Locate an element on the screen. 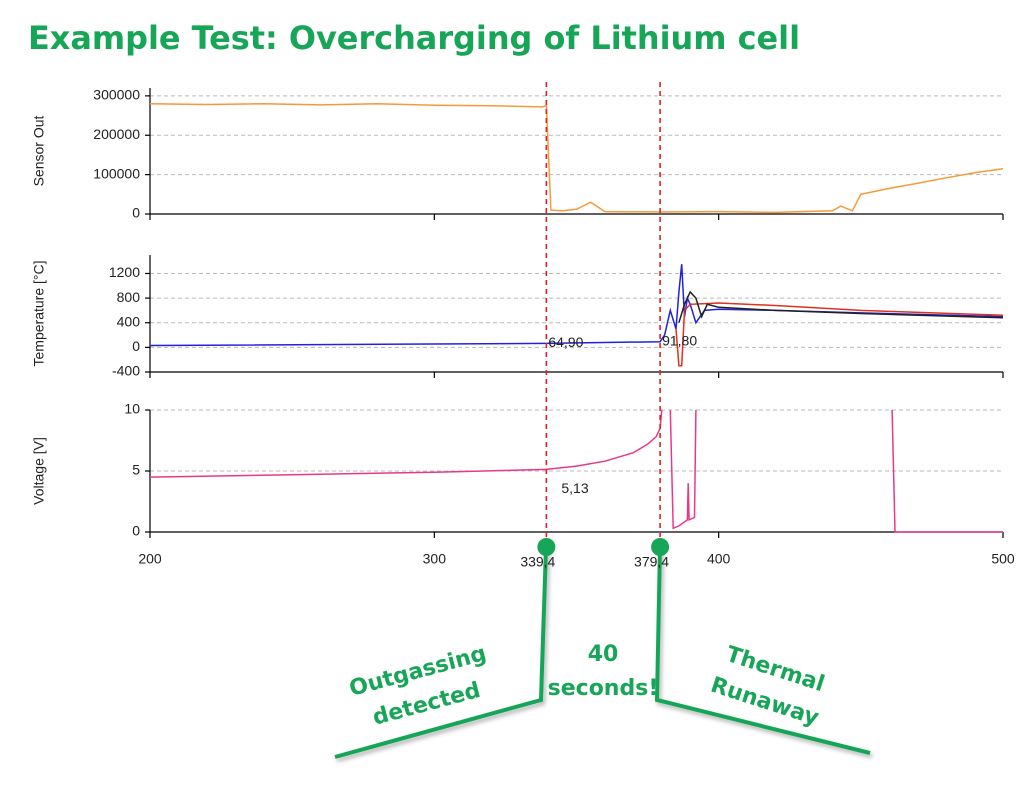 The image size is (1024, 788). y-tick-label: 200000 is located at coordinates (116, 134).